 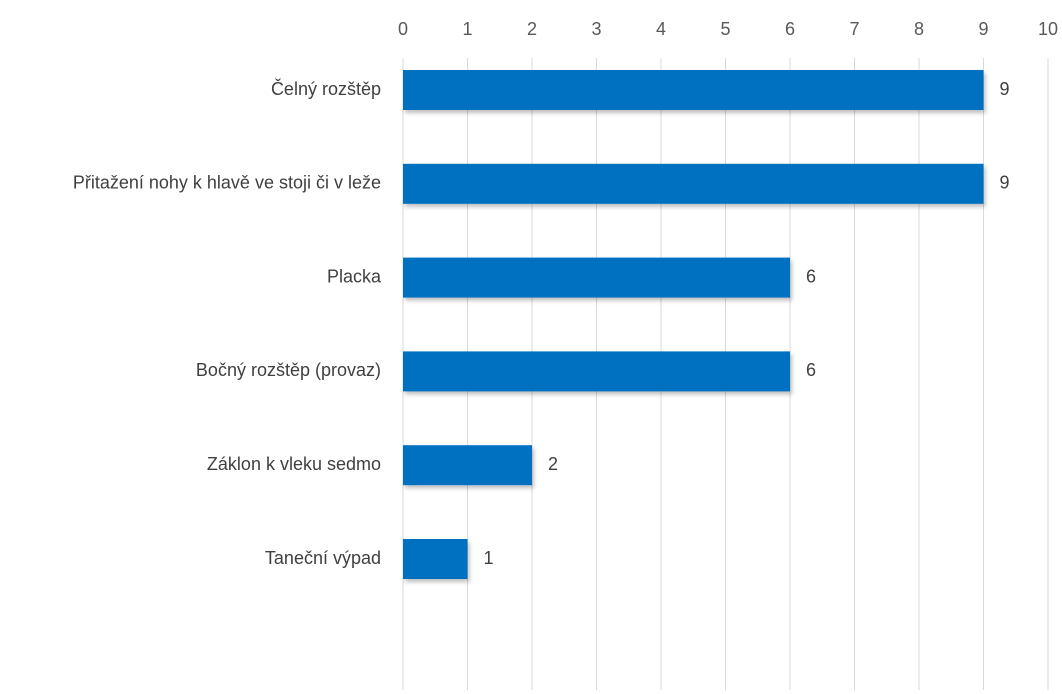 What do you see at coordinates (725, 29) in the screenshot?
I see `x-tick-label-5: 5` at bounding box center [725, 29].